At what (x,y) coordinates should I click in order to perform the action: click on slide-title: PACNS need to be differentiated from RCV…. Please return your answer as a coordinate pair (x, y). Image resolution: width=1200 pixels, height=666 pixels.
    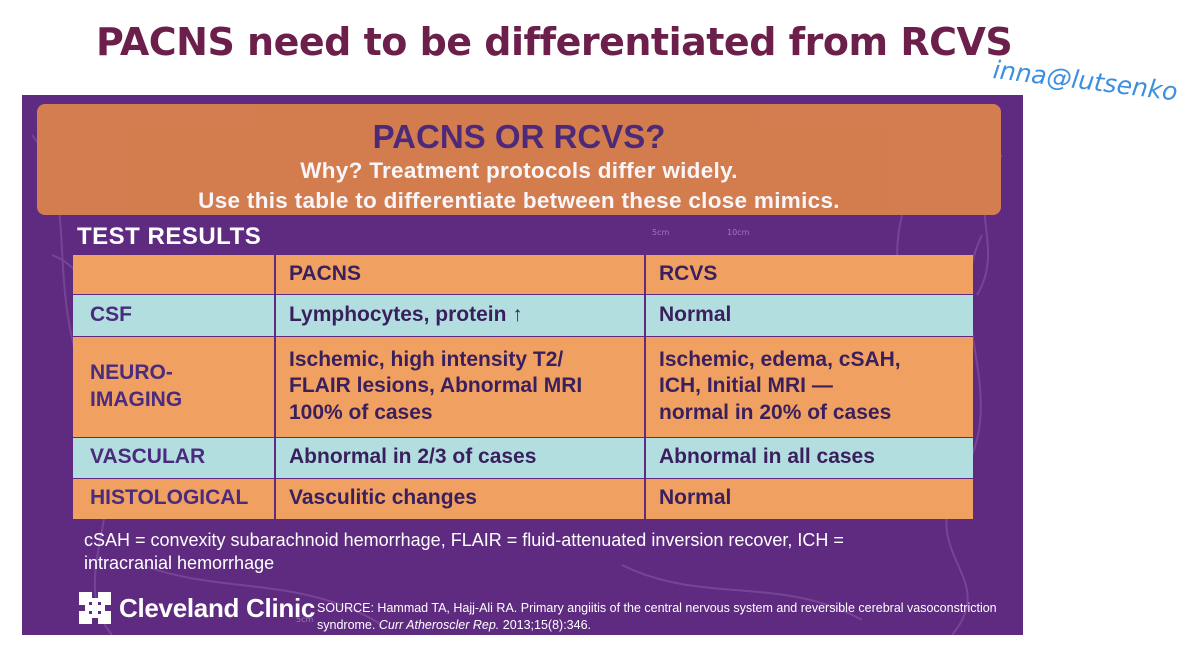
    Looking at the image, I should click on (554, 42).